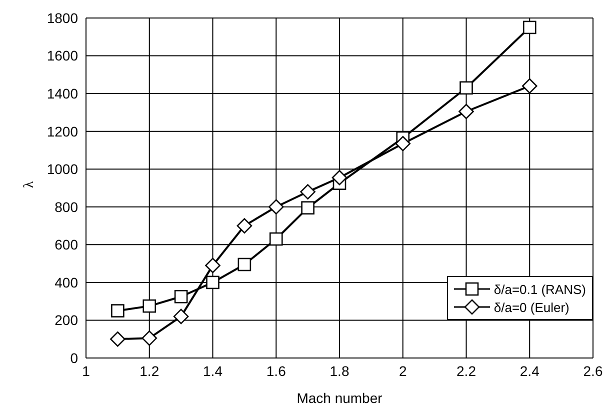 The width and height of the screenshot is (608, 415). Describe the element at coordinates (62, 18) in the screenshot. I see `y-tick-label: 1800` at that location.